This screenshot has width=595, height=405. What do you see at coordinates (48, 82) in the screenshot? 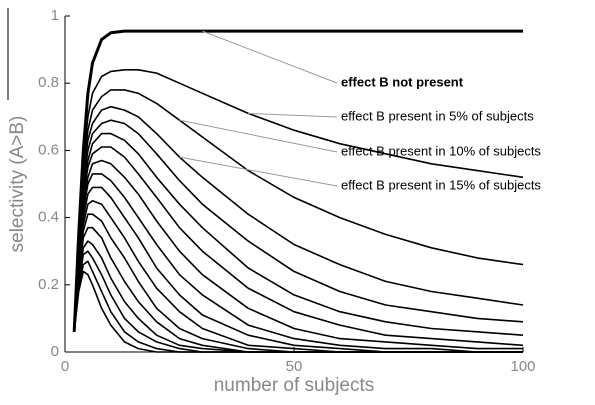
I see `y-tick-label: 0.8` at bounding box center [48, 82].